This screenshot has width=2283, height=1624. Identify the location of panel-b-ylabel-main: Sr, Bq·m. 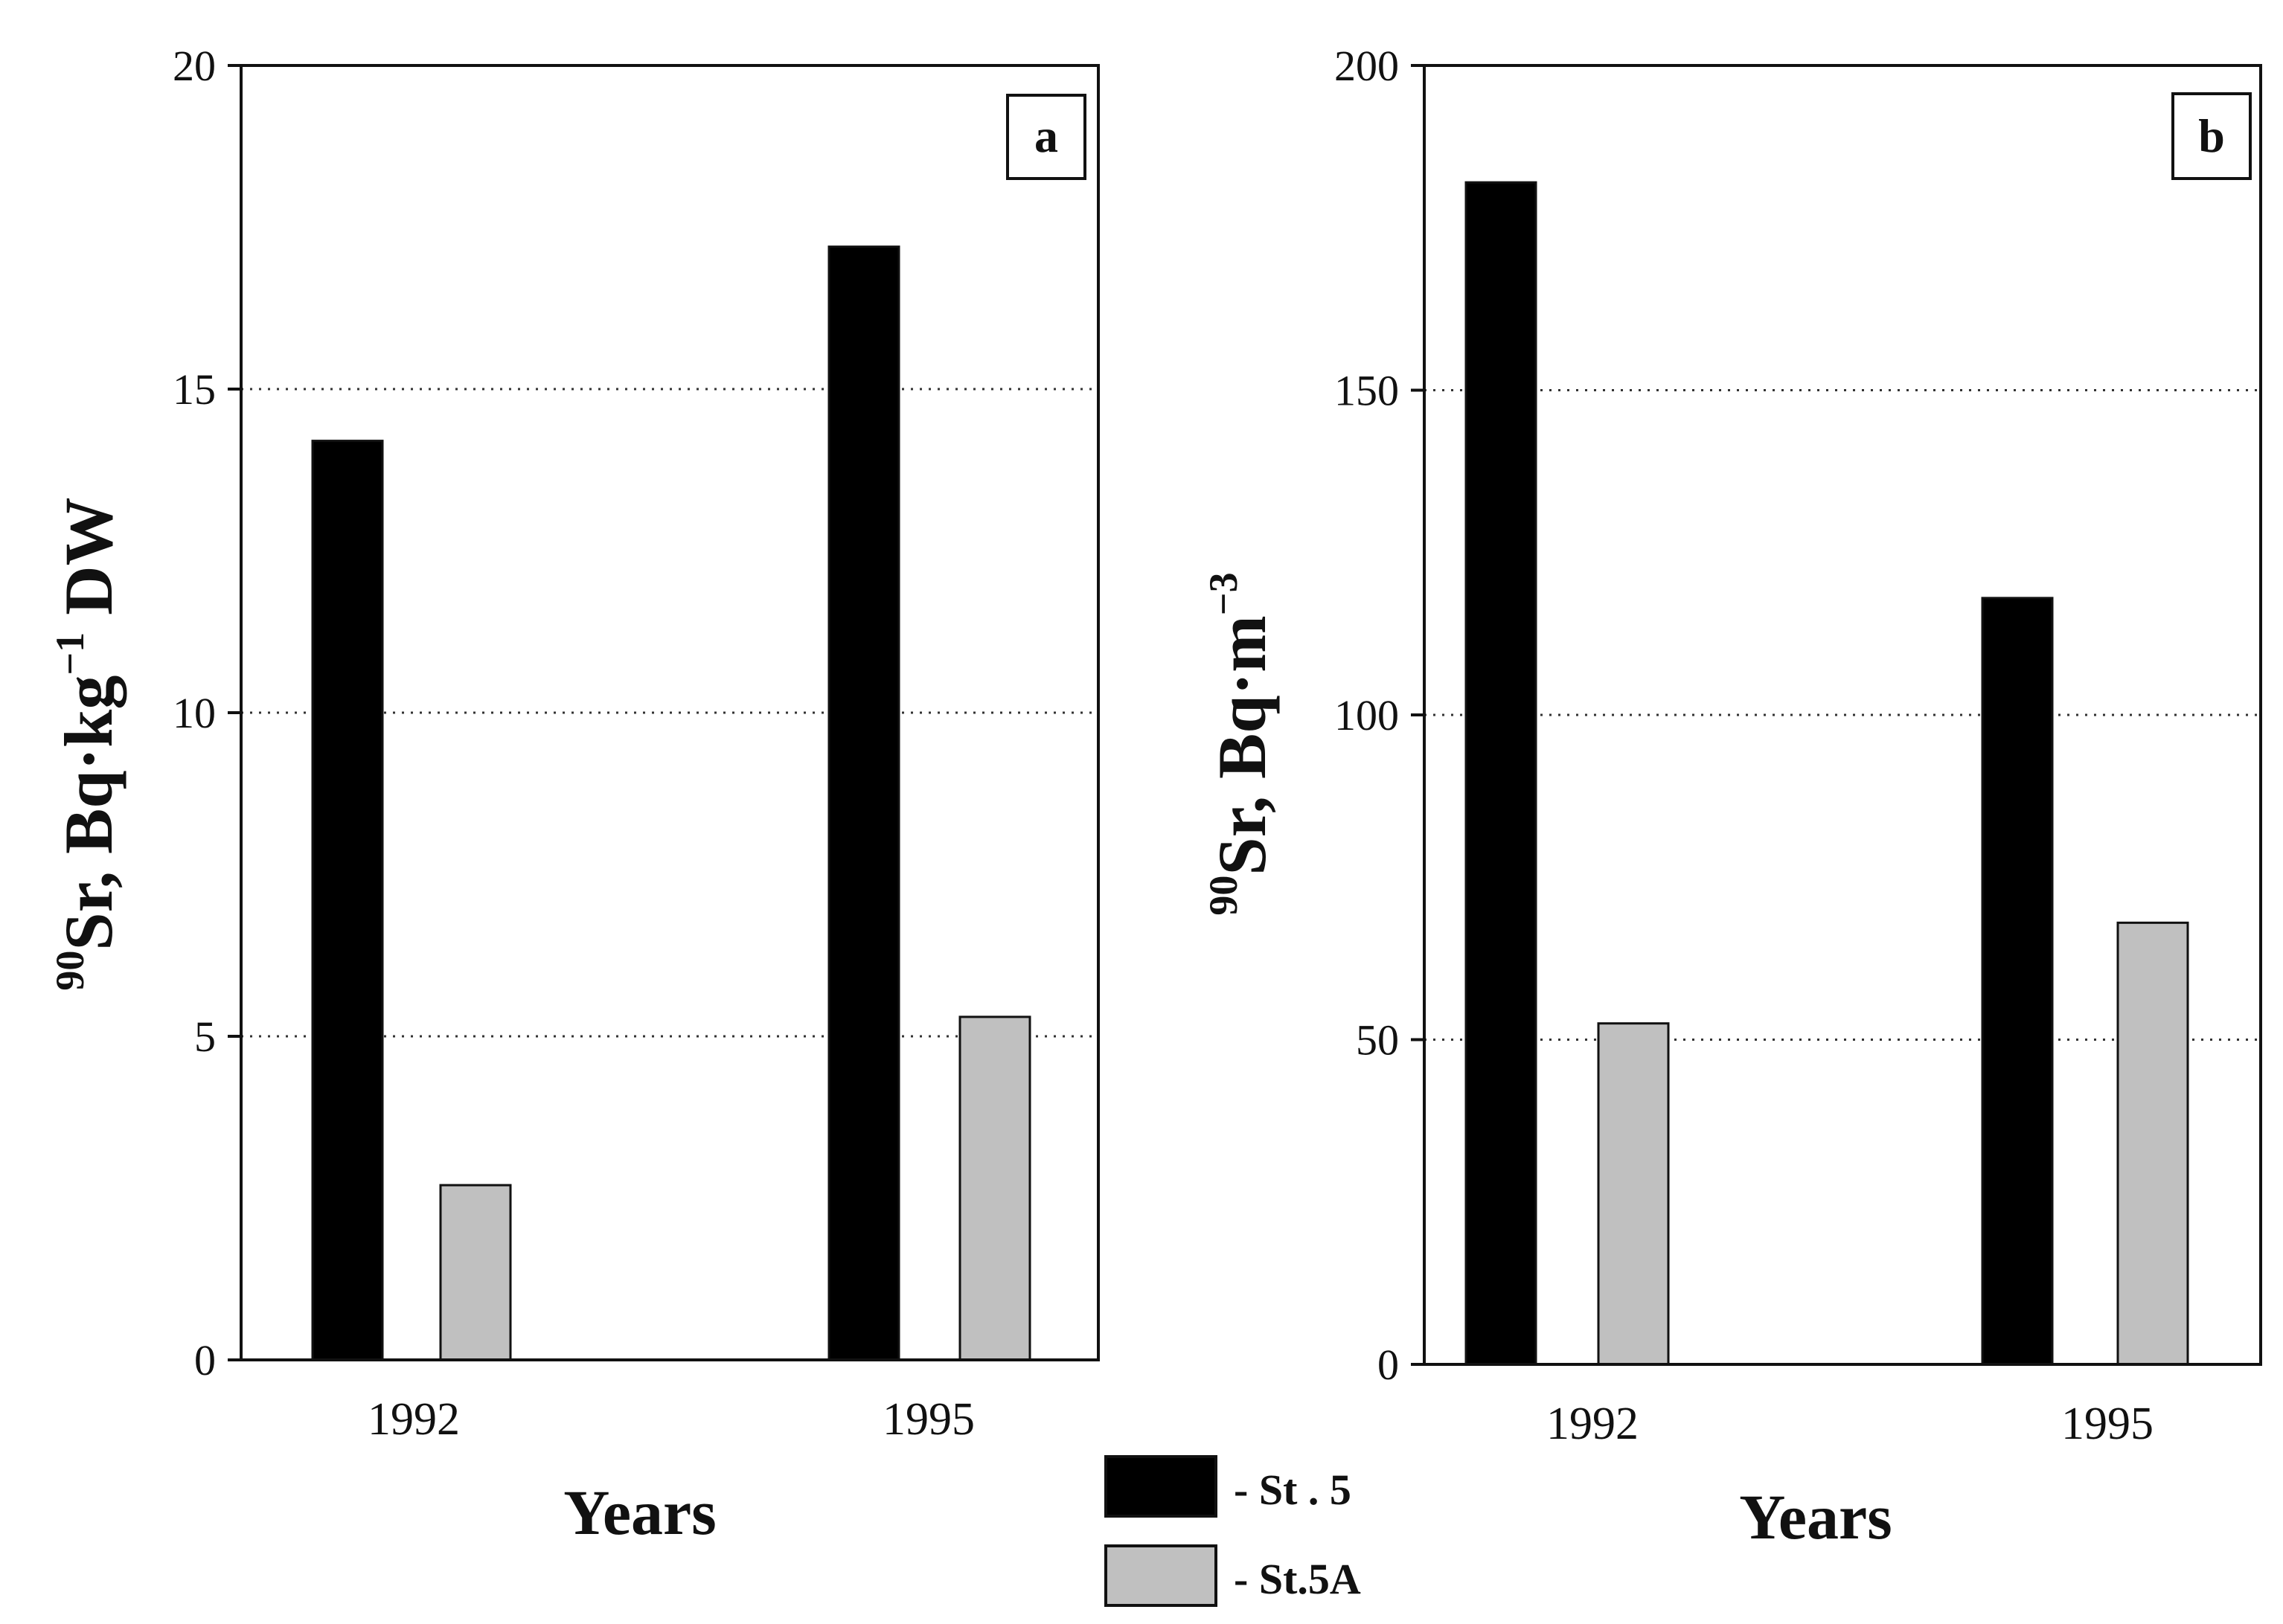
(1242, 745).